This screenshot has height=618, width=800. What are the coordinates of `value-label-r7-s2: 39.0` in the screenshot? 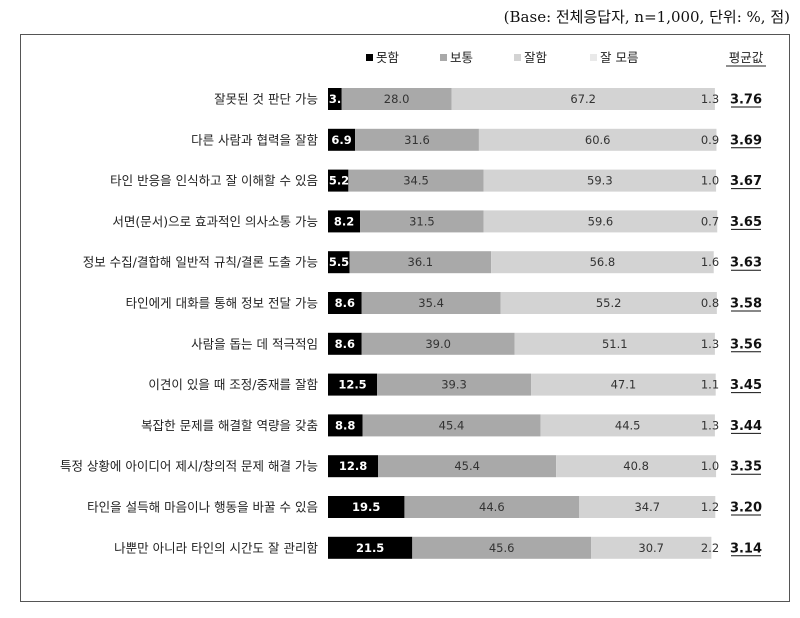 It's located at (438, 344).